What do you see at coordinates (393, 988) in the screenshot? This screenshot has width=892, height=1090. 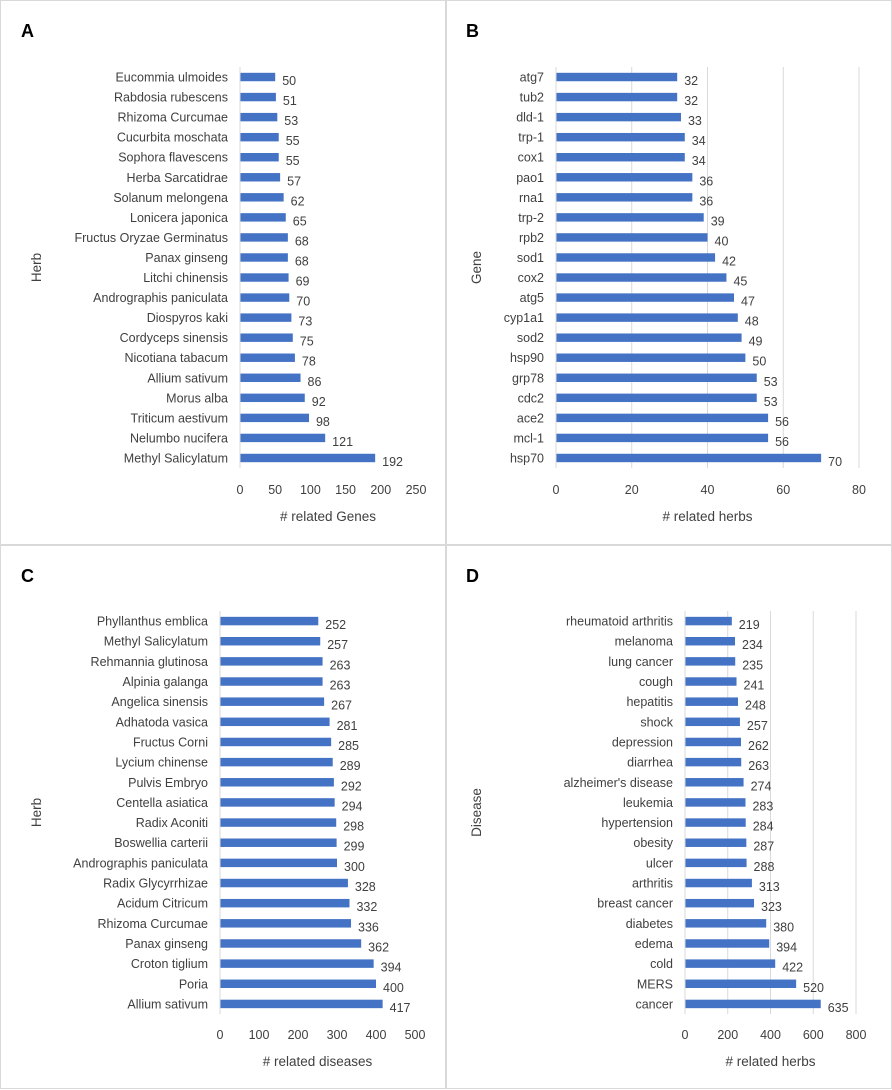 I see `value-label-c-18: 400` at bounding box center [393, 988].